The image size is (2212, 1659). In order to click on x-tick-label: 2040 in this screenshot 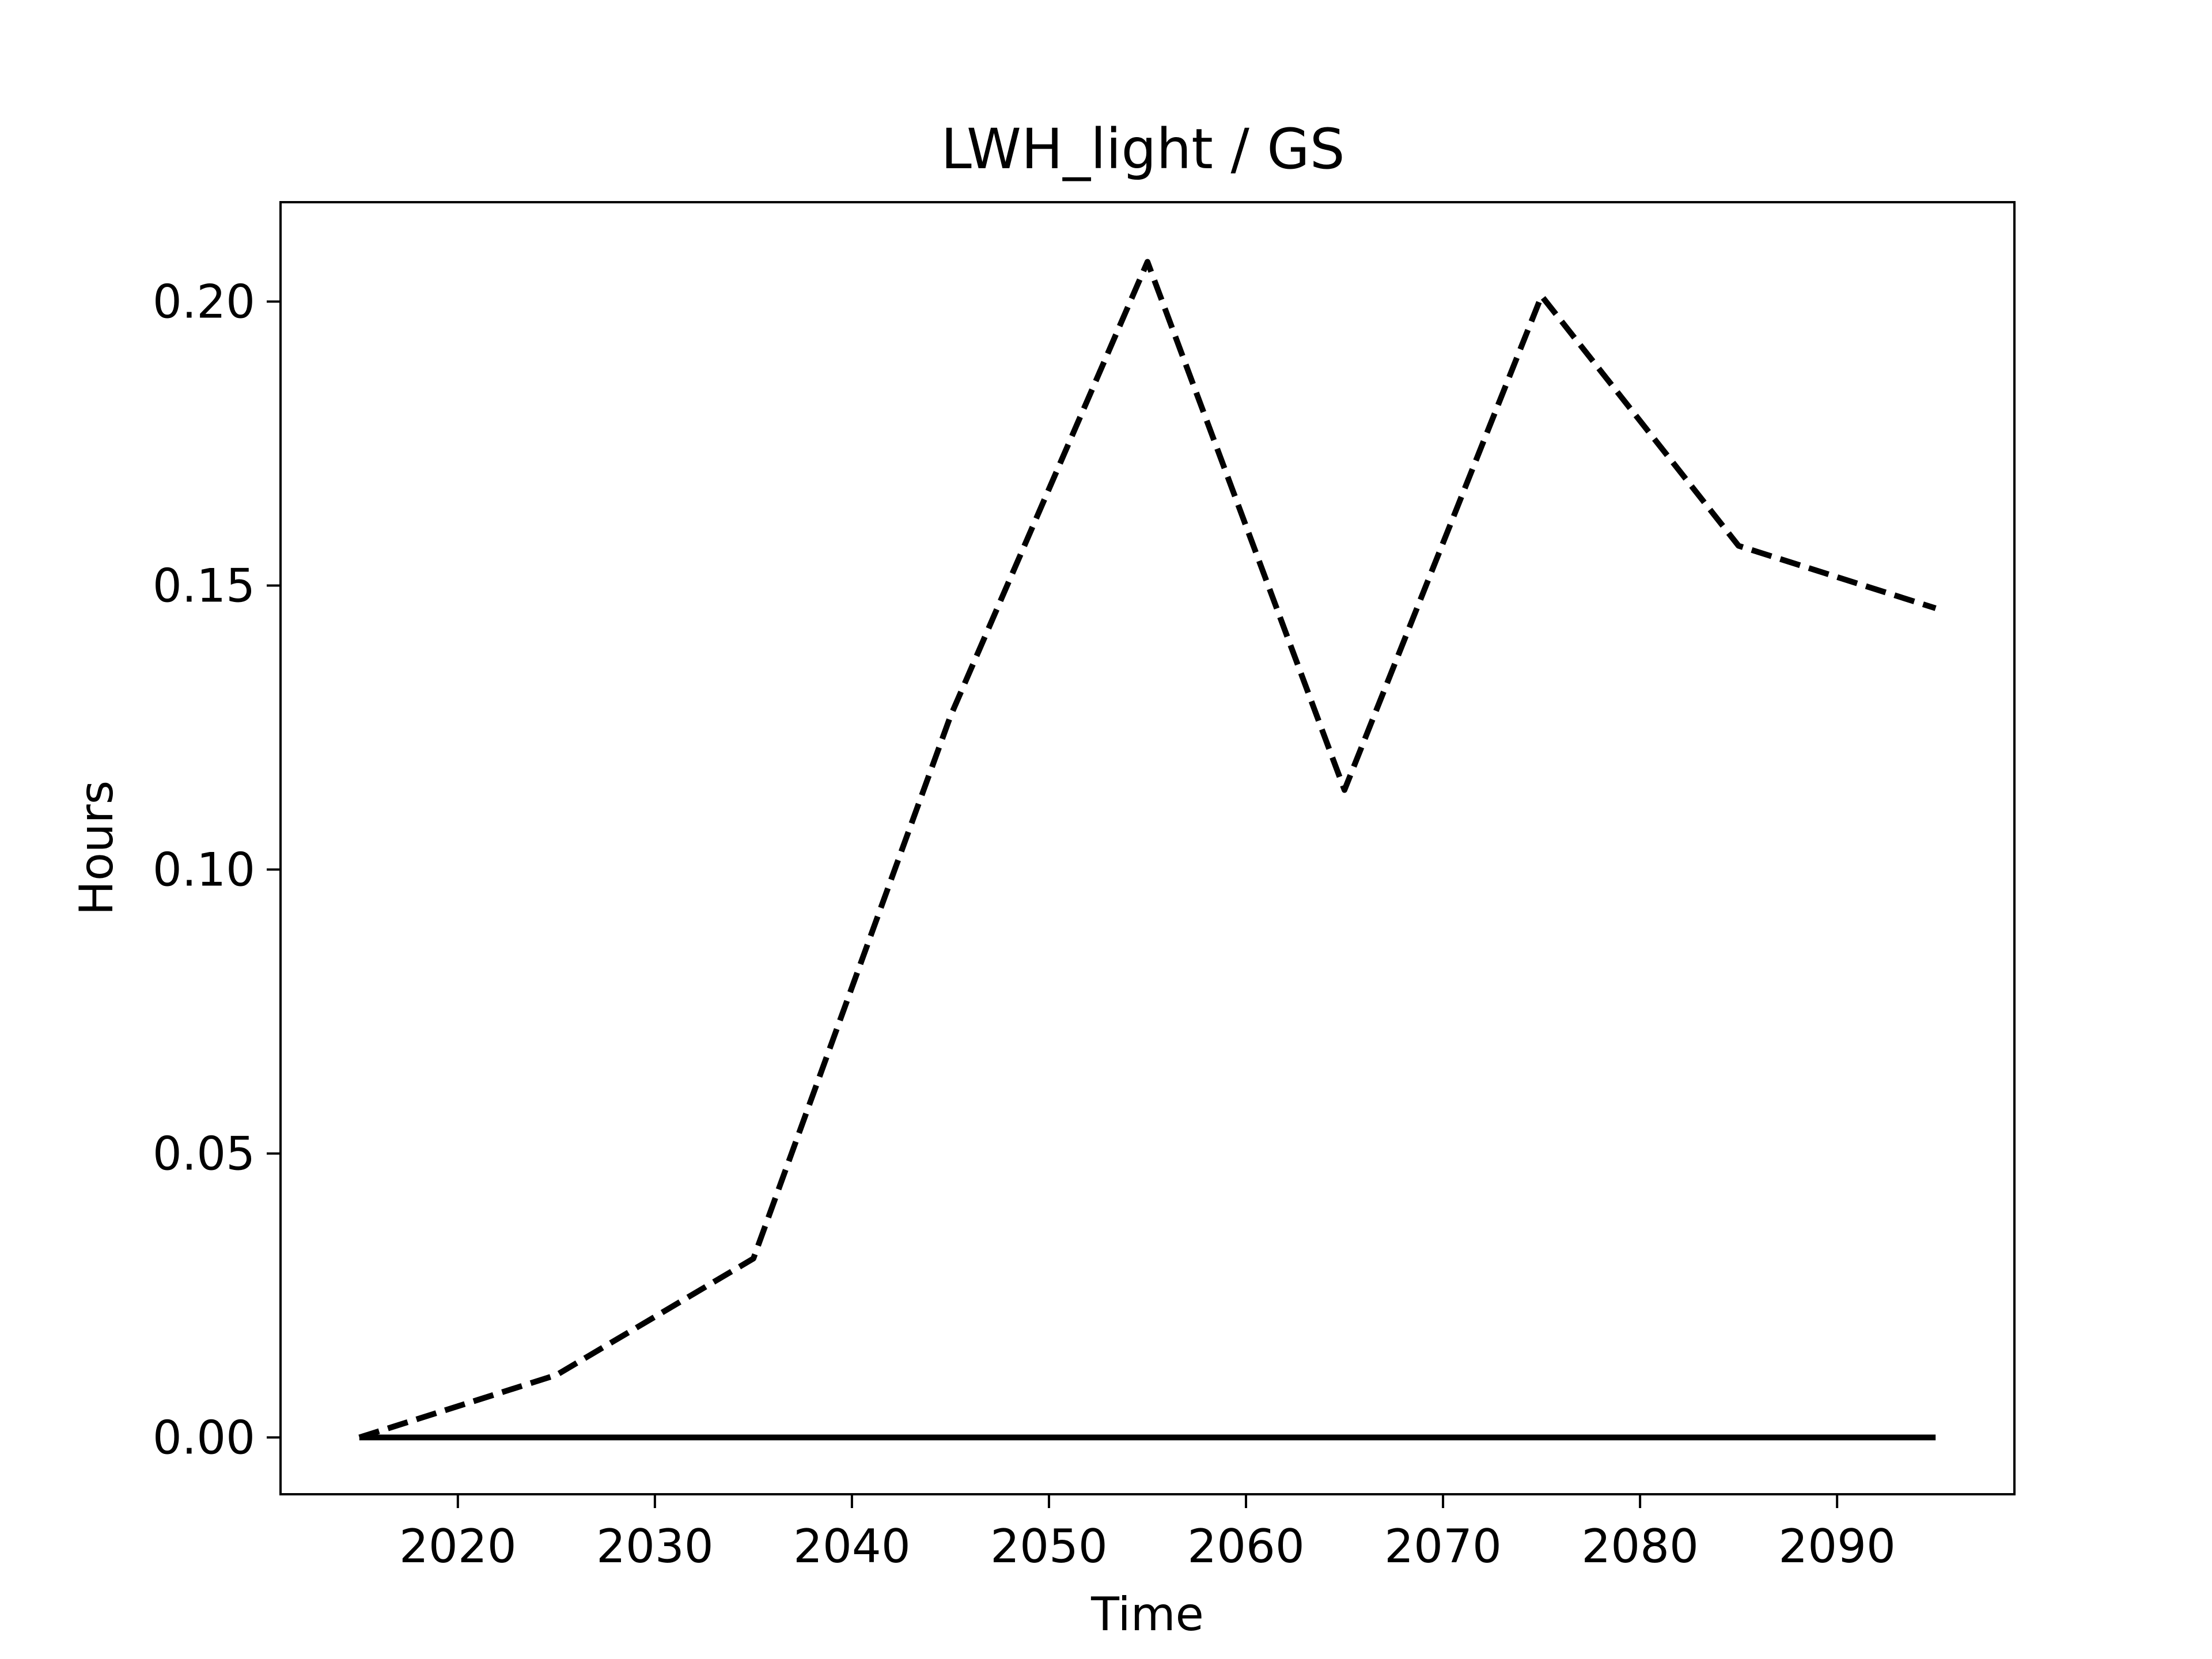, I will do `click(852, 1546)`.